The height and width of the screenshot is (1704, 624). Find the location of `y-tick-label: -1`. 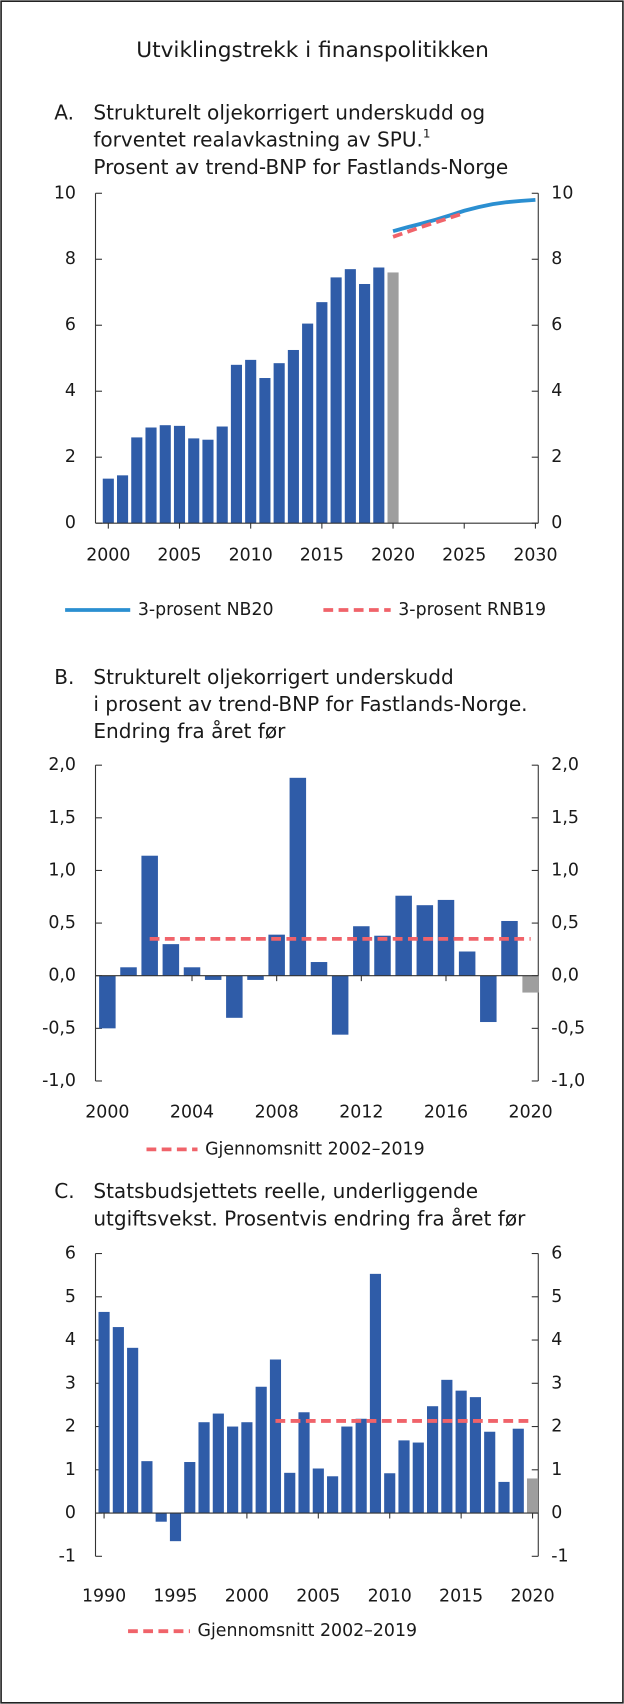

y-tick-label: -1 is located at coordinates (67, 1556).